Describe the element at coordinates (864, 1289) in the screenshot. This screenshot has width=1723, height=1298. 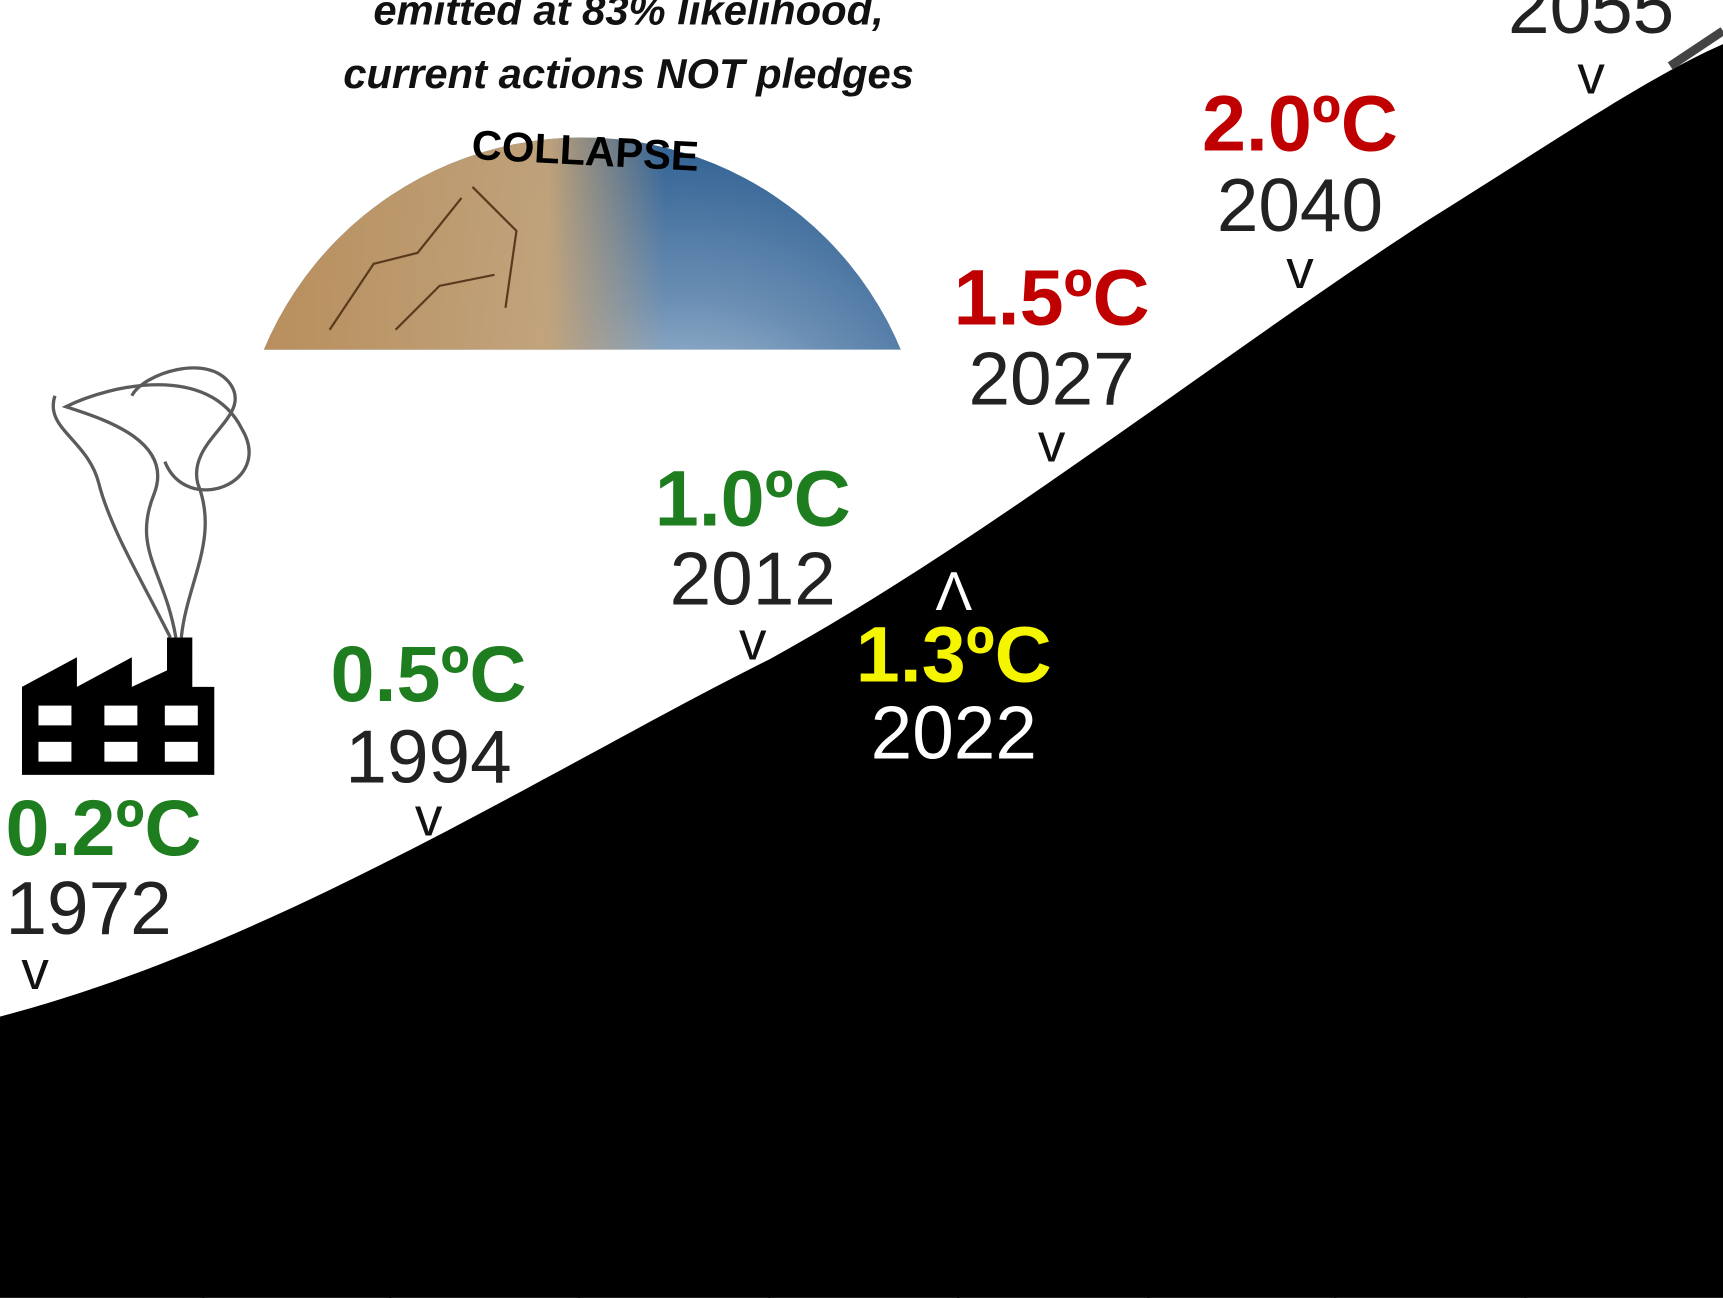
I see `axis-ticks` at that location.